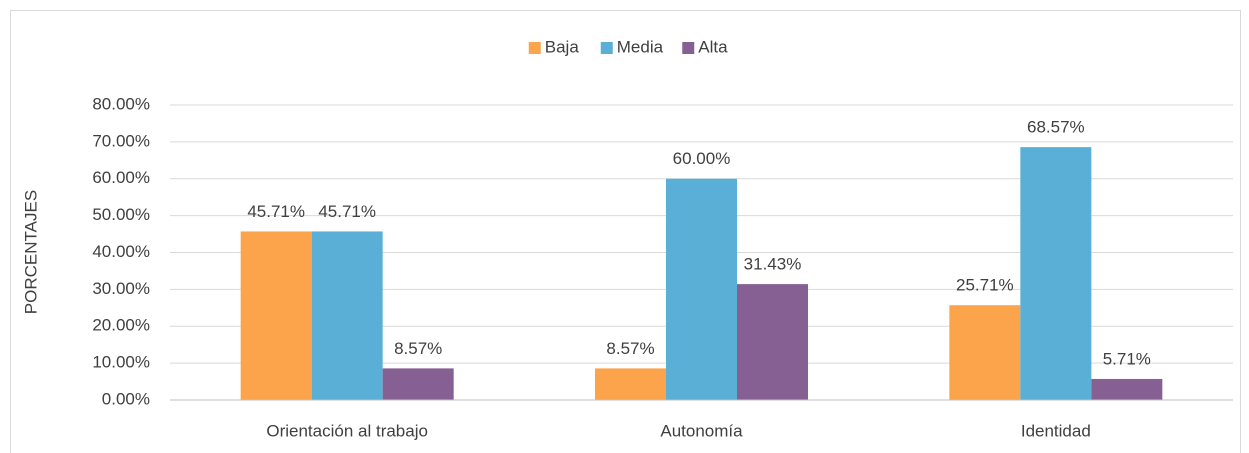  What do you see at coordinates (701, 430) in the screenshot?
I see `x-tick-label: Autonomía` at bounding box center [701, 430].